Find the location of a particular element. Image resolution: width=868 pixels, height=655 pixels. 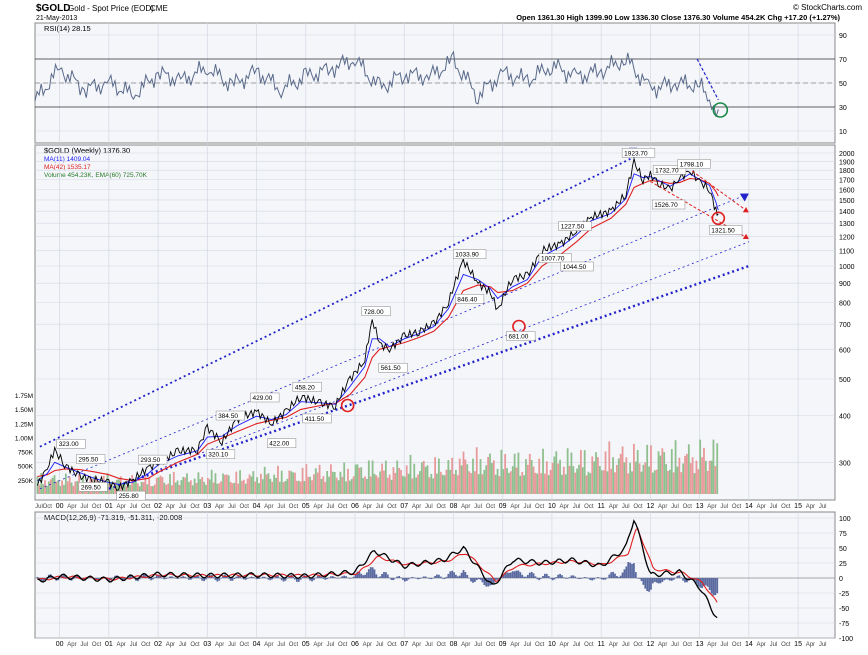

macd-y-tick-label: 0 is located at coordinates (841, 579).